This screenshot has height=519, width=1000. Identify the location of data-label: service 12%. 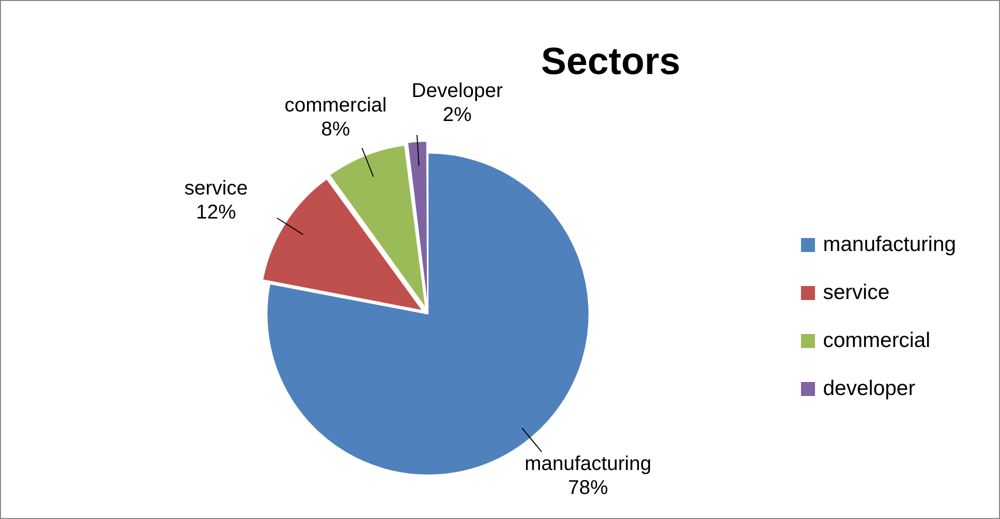
(216, 200).